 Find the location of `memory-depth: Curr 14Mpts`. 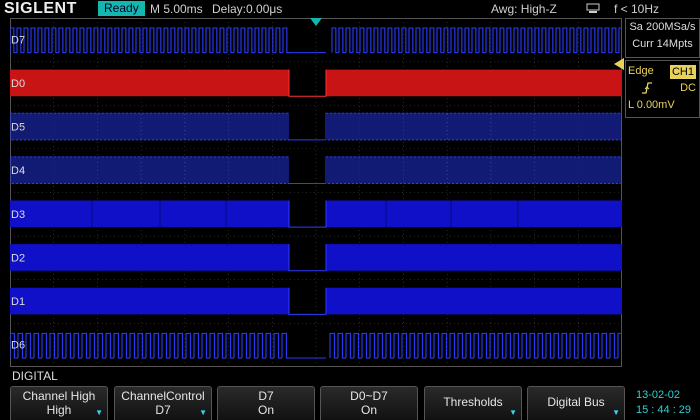

memory-depth: Curr 14Mpts is located at coordinates (662, 44).